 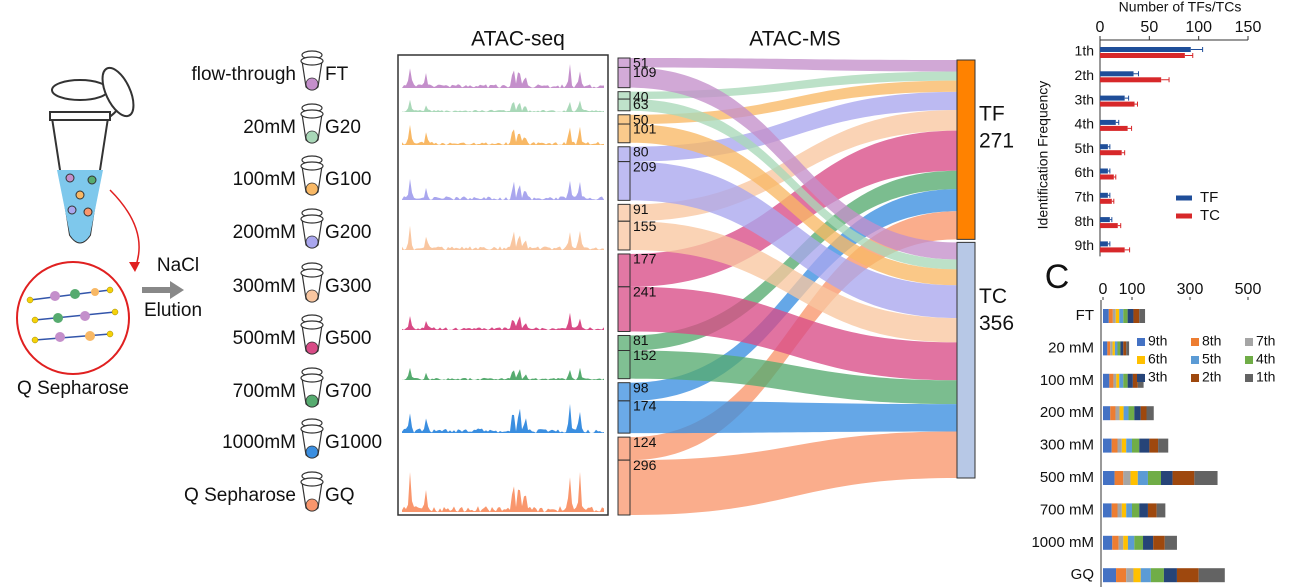 What do you see at coordinates (641, 63) in the screenshot?
I see `sankey-value: 51` at bounding box center [641, 63].